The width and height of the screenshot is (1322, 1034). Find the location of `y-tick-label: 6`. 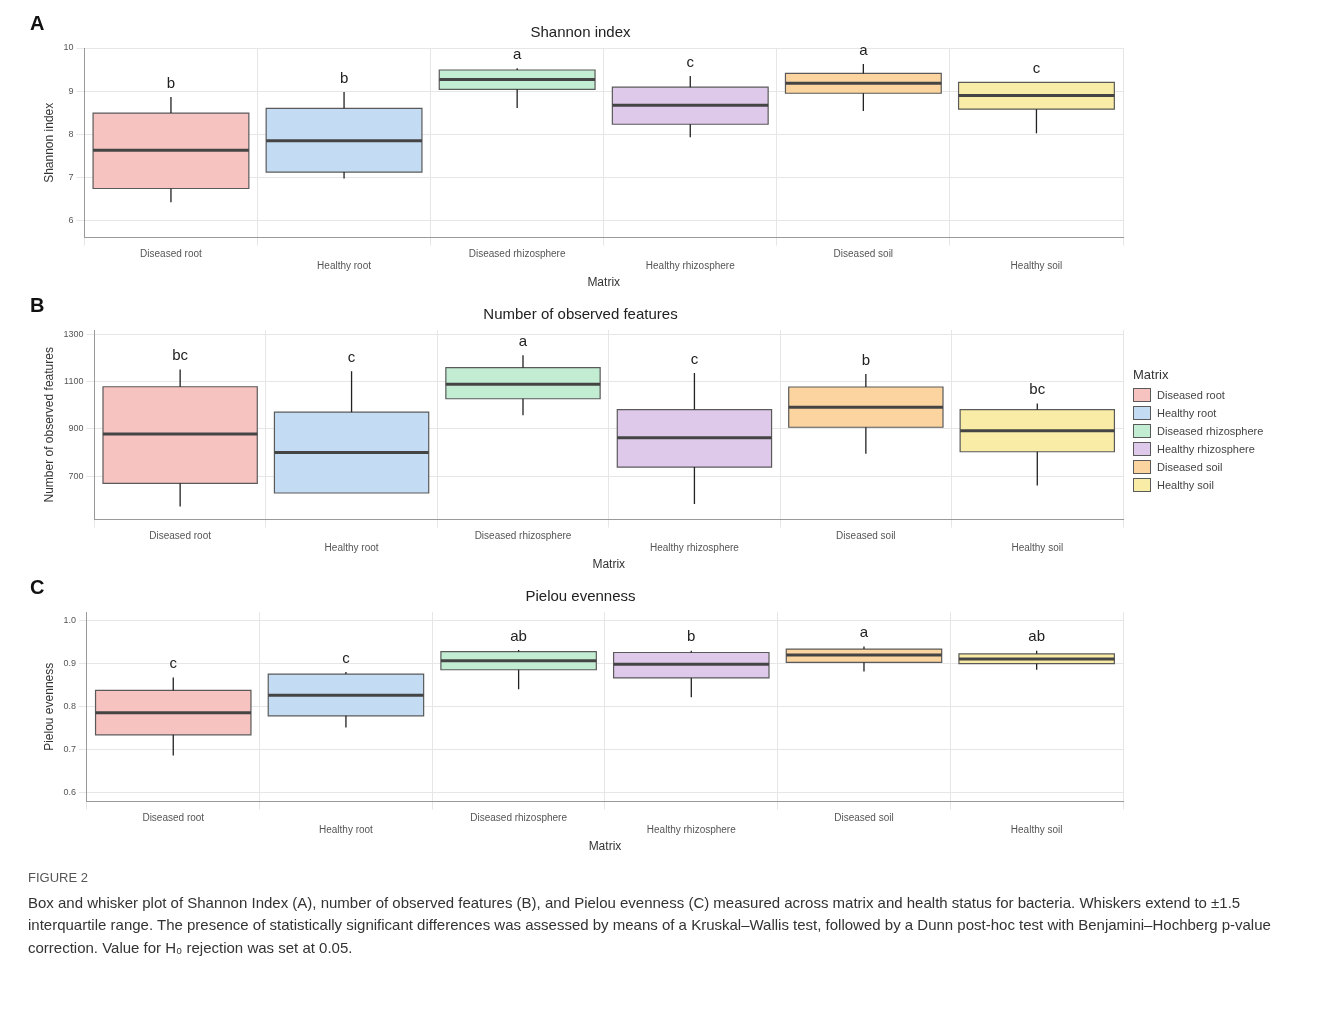

y-tick-label: 6 is located at coordinates (71, 219).